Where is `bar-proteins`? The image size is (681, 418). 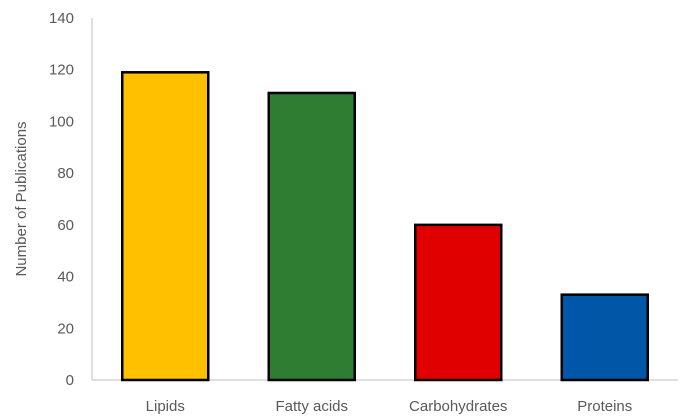
bar-proteins is located at coordinates (604, 337).